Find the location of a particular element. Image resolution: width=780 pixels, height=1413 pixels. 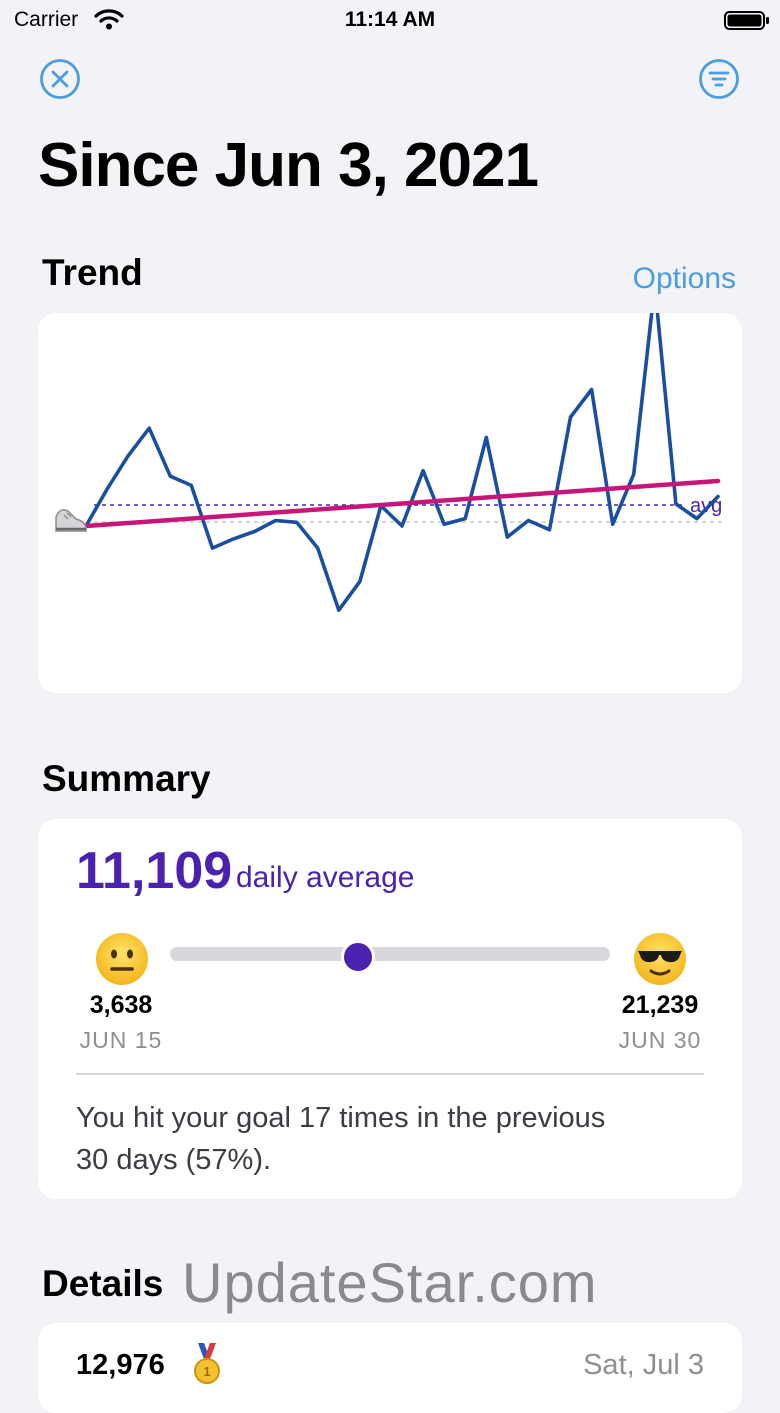

average-value: 11,109 is located at coordinates (154, 871).